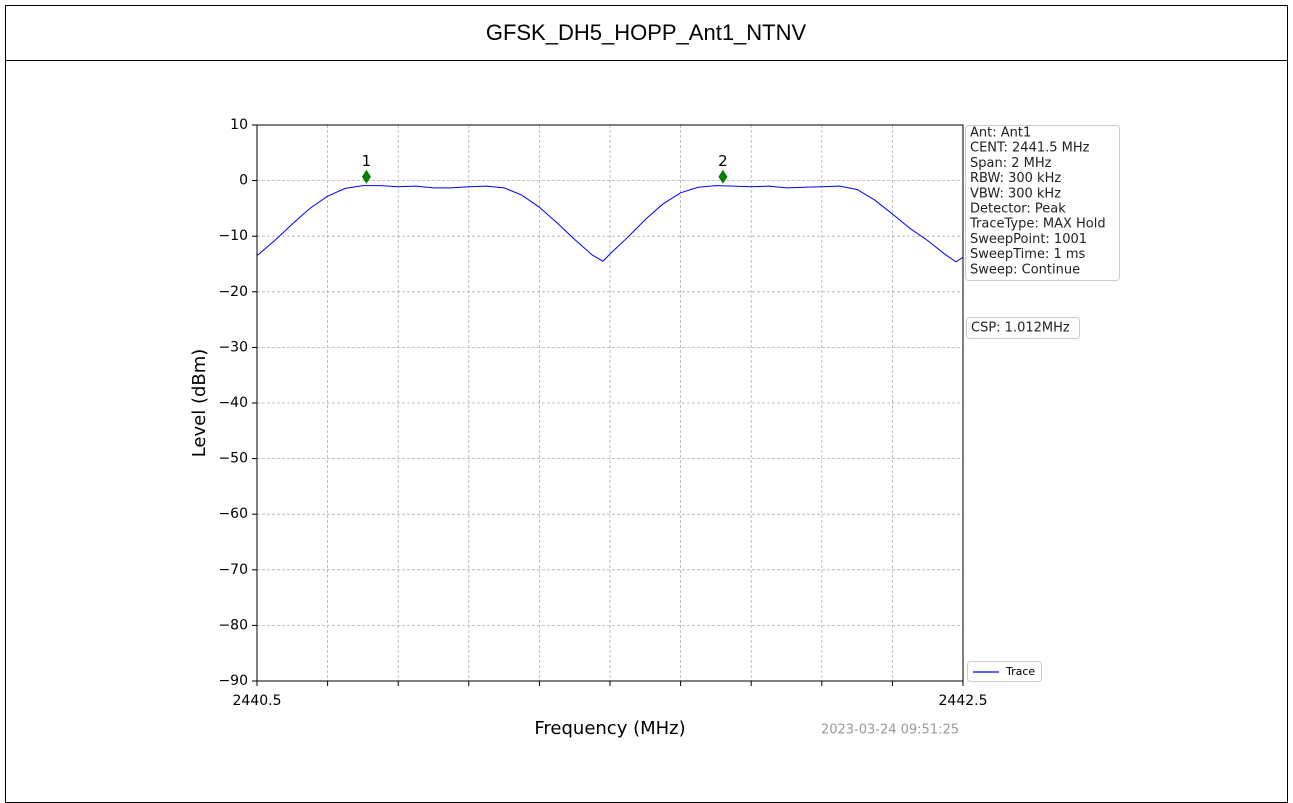  Describe the element at coordinates (367, 161) in the screenshot. I see `marker-label: 1` at that location.